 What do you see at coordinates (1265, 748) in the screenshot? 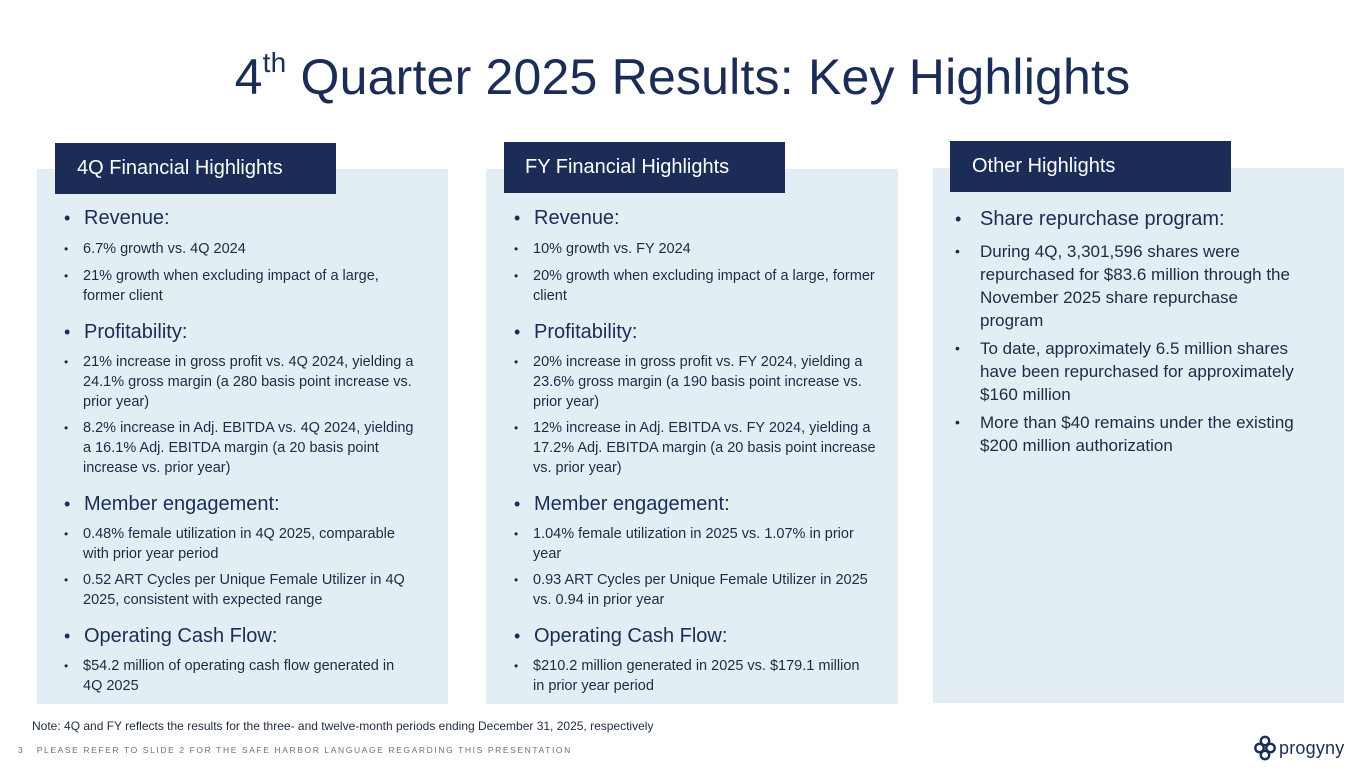
I see `progyny-logo-icon` at bounding box center [1265, 748].